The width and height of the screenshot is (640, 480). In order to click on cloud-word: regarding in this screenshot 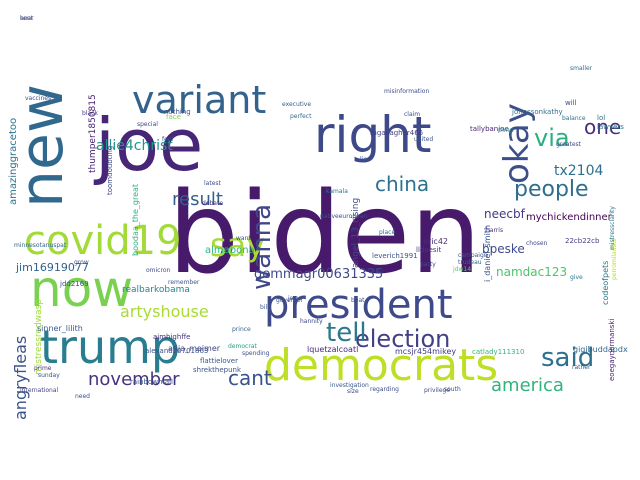, I will do `click(384, 389)`.